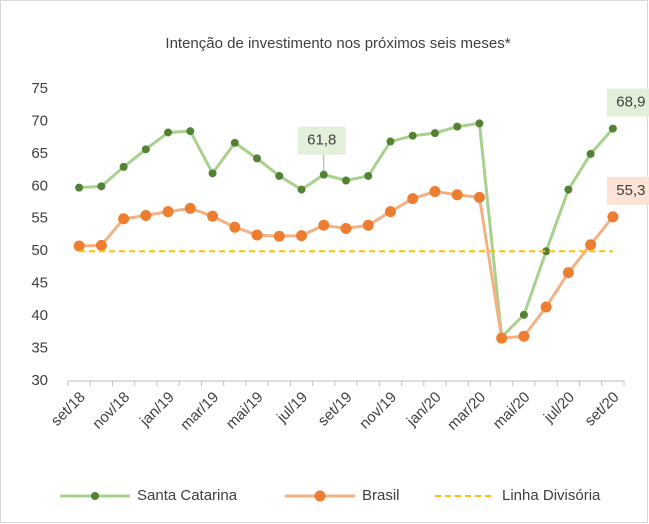 The height and width of the screenshot is (524, 649). I want to click on y-tick-label: 50, so click(39, 250).